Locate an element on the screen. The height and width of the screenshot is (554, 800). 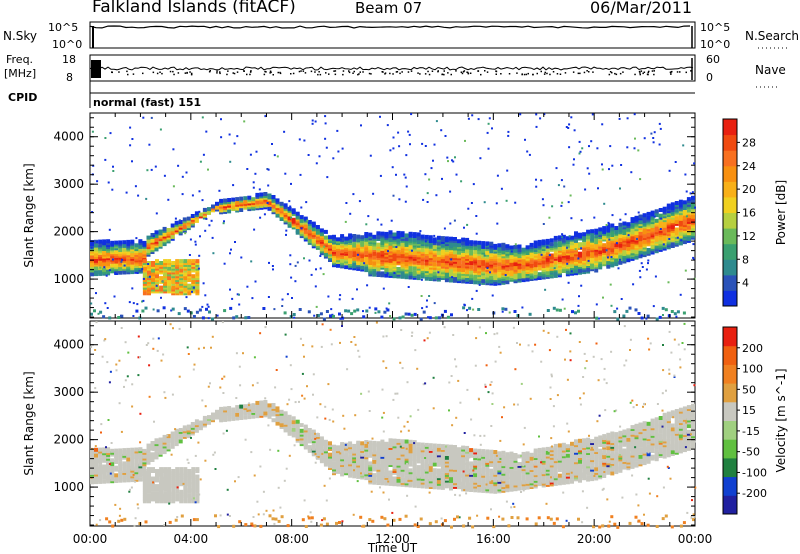
nave-label: Nave is located at coordinates (770, 70).